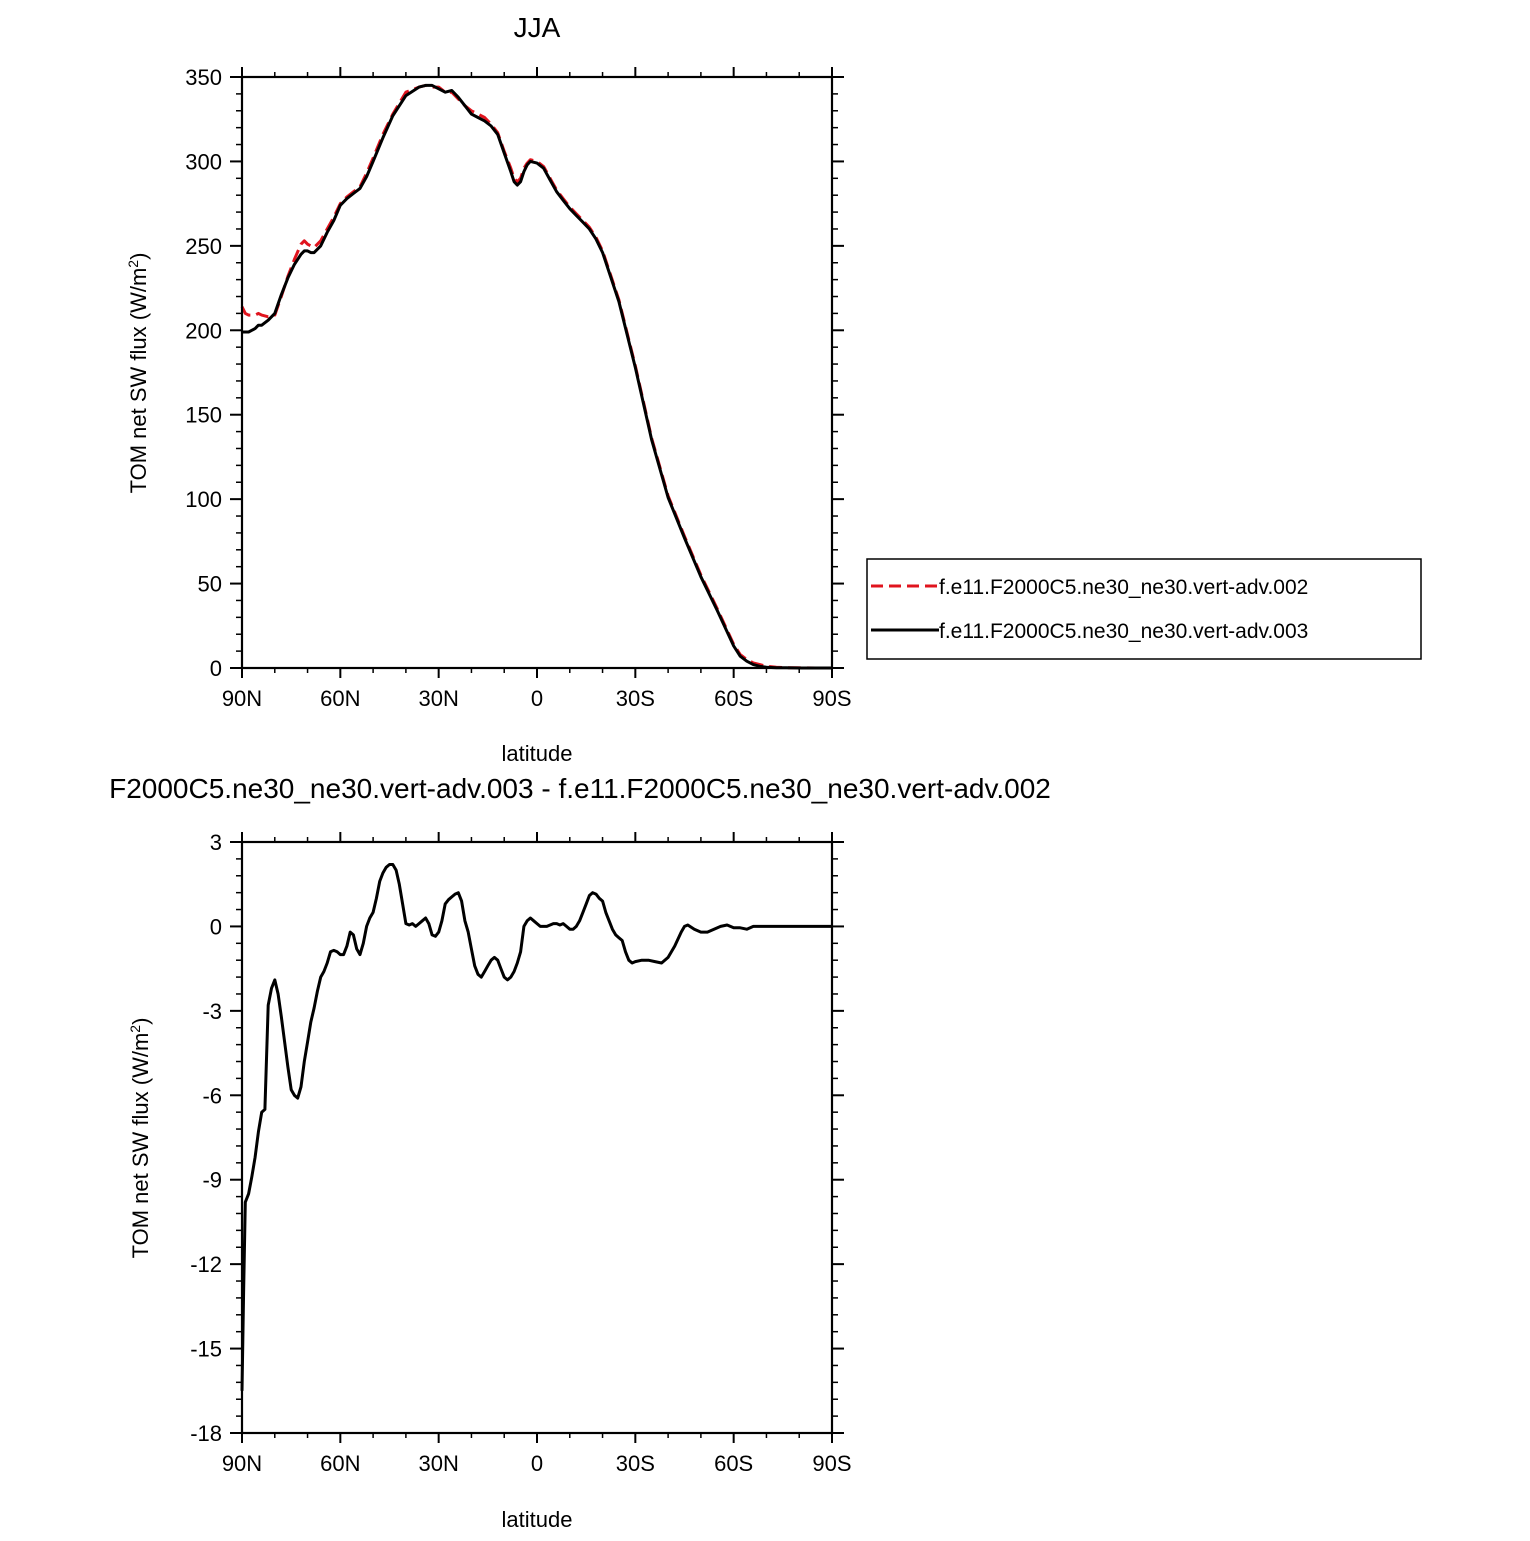 Image resolution: width=1530 pixels, height=1541 pixels. Describe the element at coordinates (212, 1011) in the screenshot. I see `bottom-y-tick-label: -3` at that location.